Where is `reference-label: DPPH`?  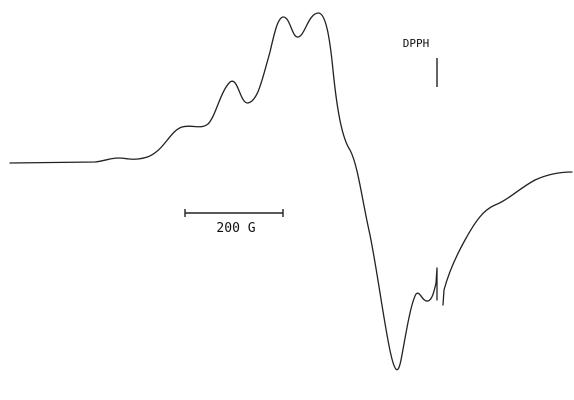 reference-label: DPPH is located at coordinates (416, 43).